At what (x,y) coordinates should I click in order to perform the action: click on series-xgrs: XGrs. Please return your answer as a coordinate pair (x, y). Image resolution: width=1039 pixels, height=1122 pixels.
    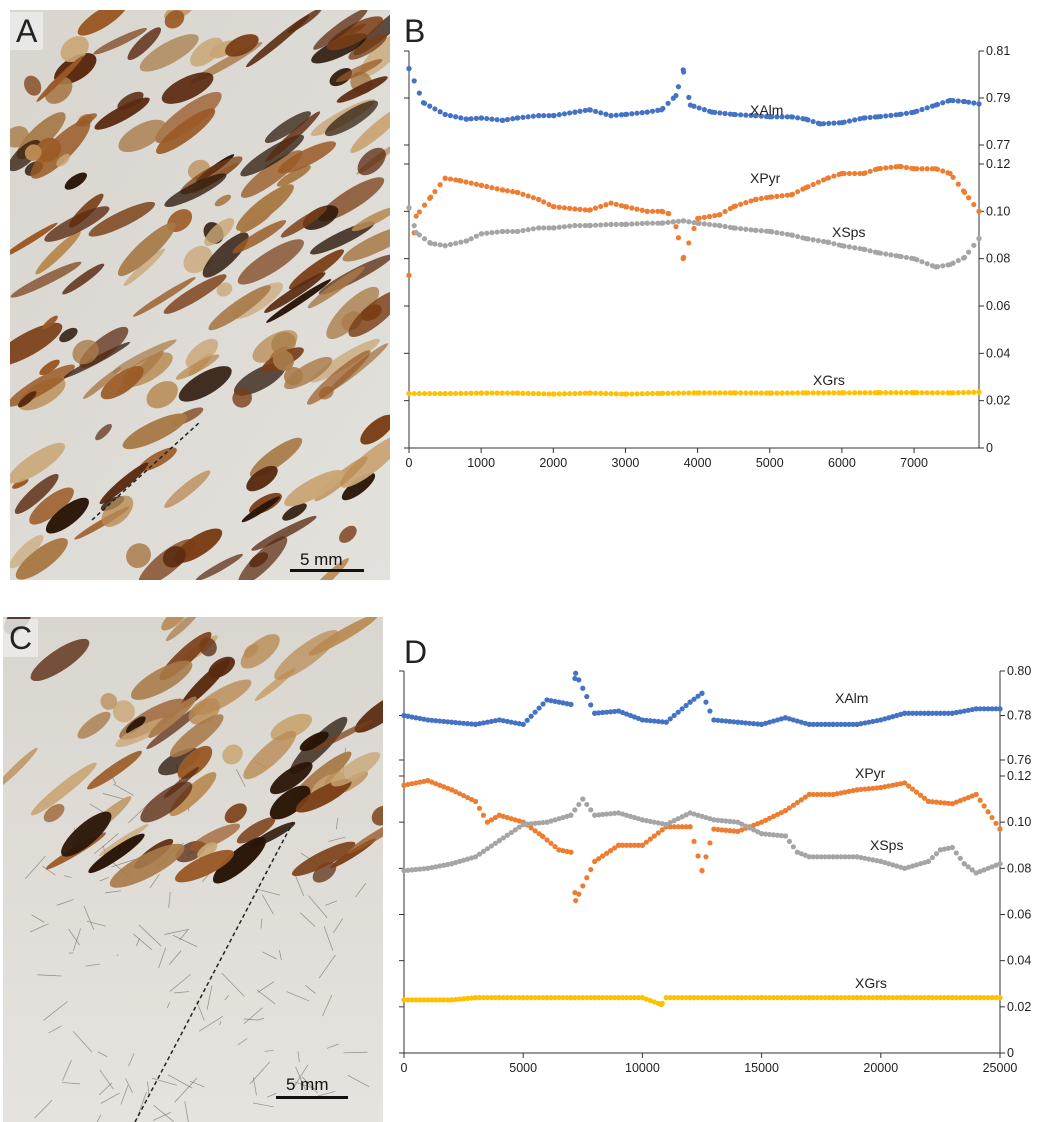
    Looking at the image, I should click on (702, 991).